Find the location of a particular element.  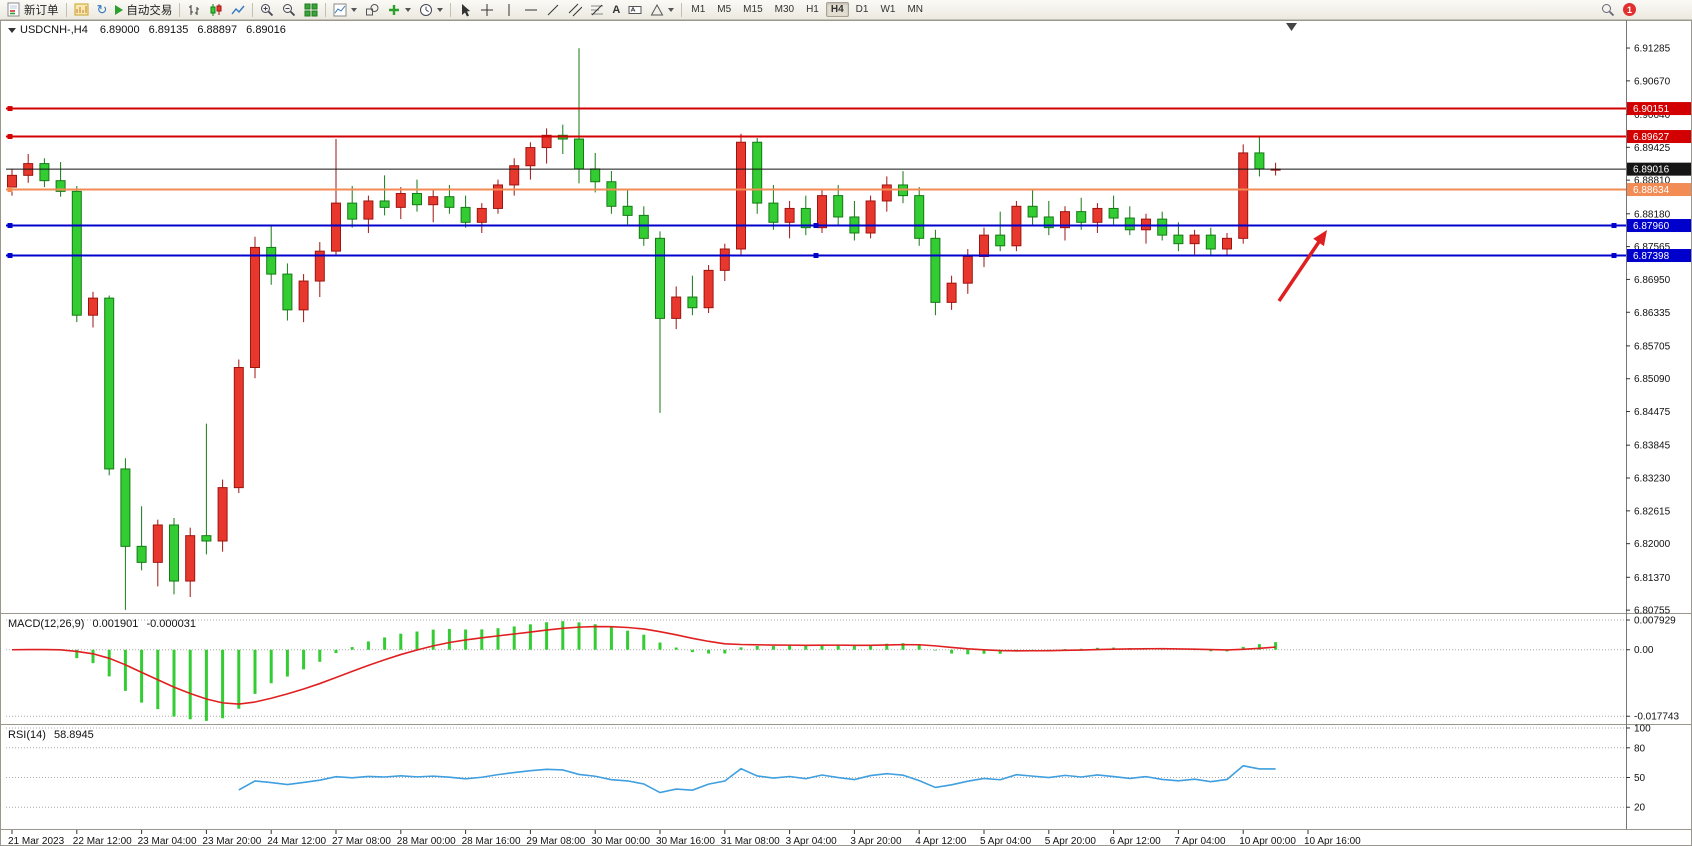

candlestick-icon is located at coordinates (216, 9).